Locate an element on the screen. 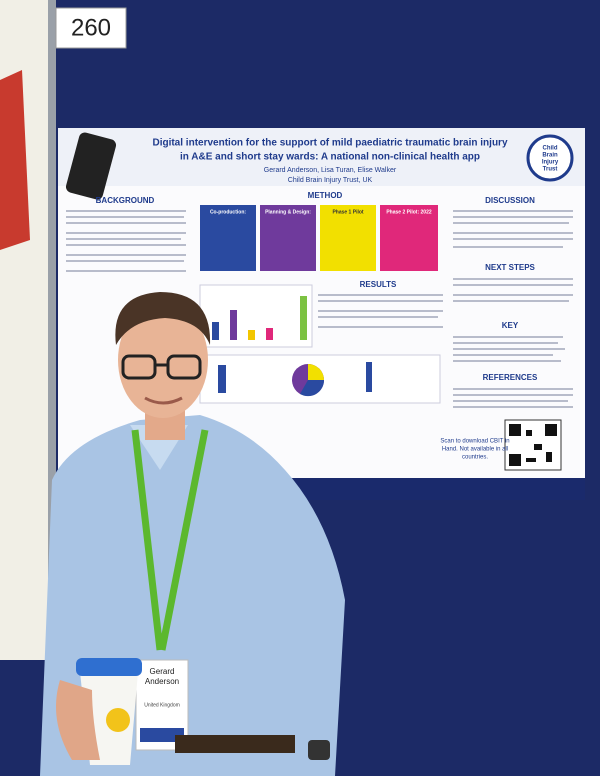 This screenshot has width=600, height=776. hand is located at coordinates (78, 720).